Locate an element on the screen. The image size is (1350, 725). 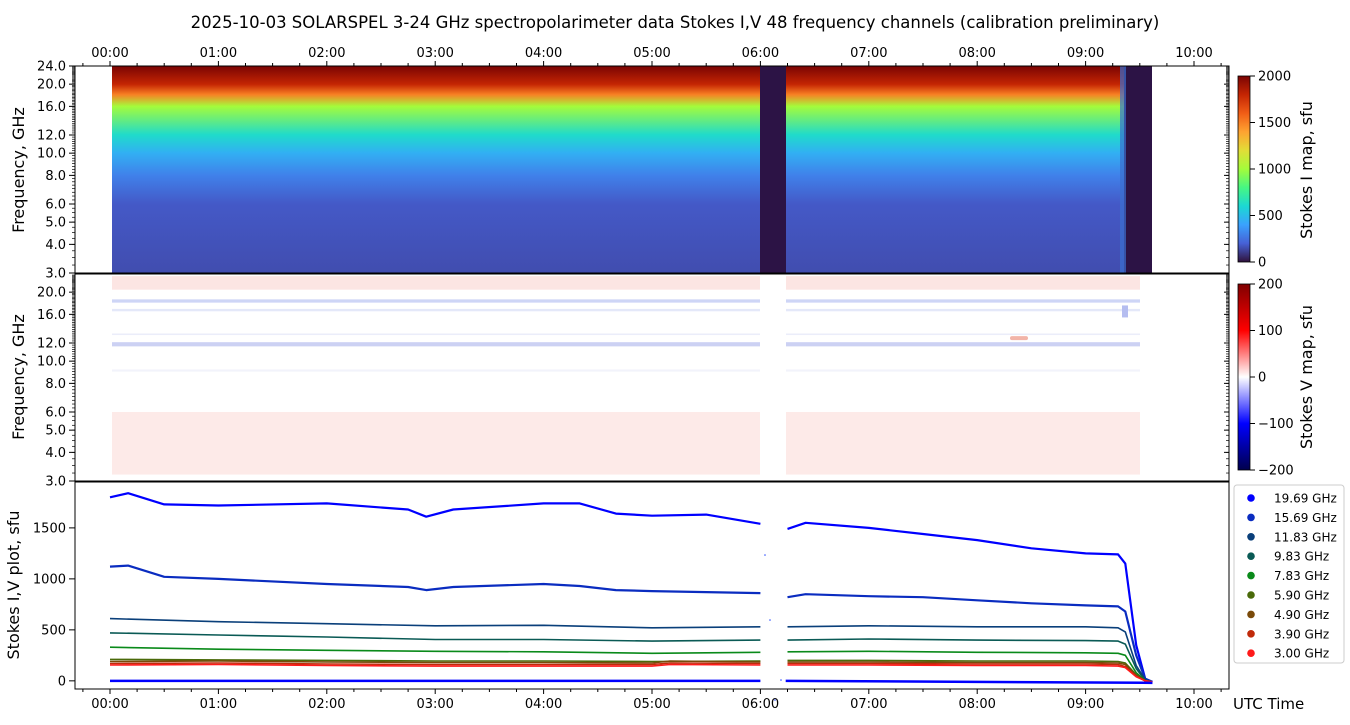
legend-label: 5.90 GHz is located at coordinates (1301, 596).